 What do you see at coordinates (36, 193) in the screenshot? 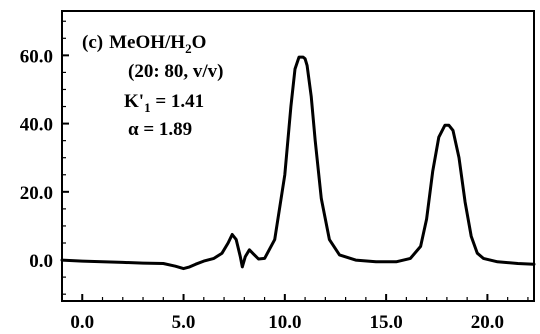
I see `y-tick-label: 20.0` at bounding box center [36, 193].